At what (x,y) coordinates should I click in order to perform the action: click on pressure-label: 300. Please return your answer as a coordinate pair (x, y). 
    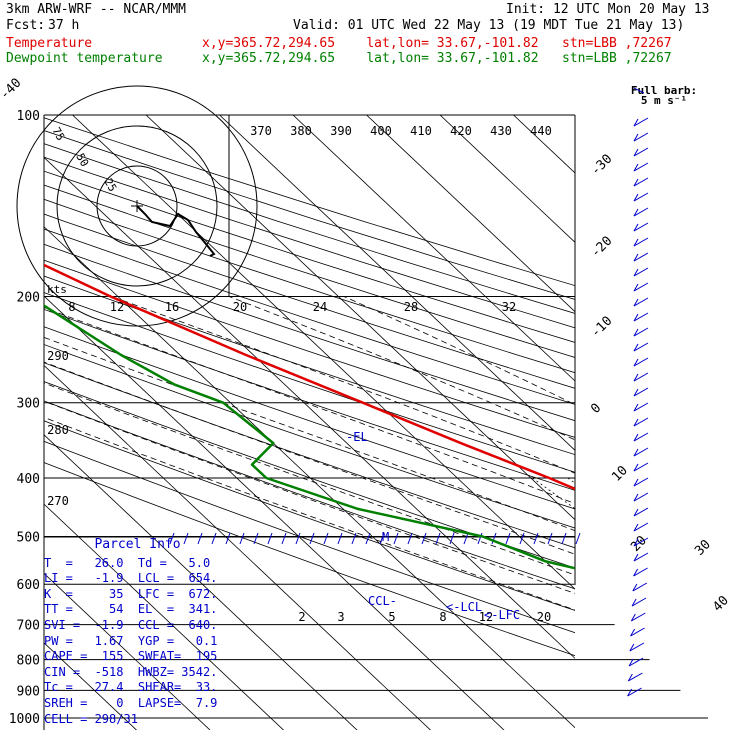
    Looking at the image, I should click on (28, 404).